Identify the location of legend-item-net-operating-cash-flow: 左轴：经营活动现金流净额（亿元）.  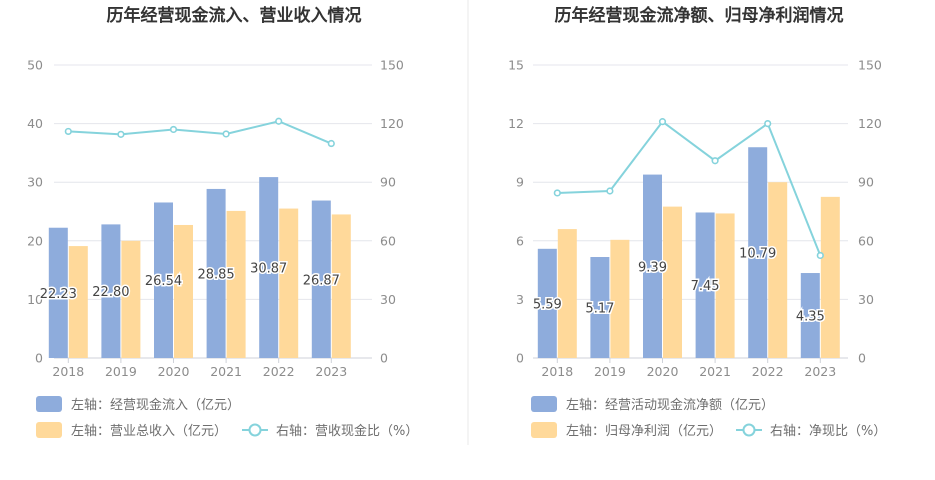
(652, 404).